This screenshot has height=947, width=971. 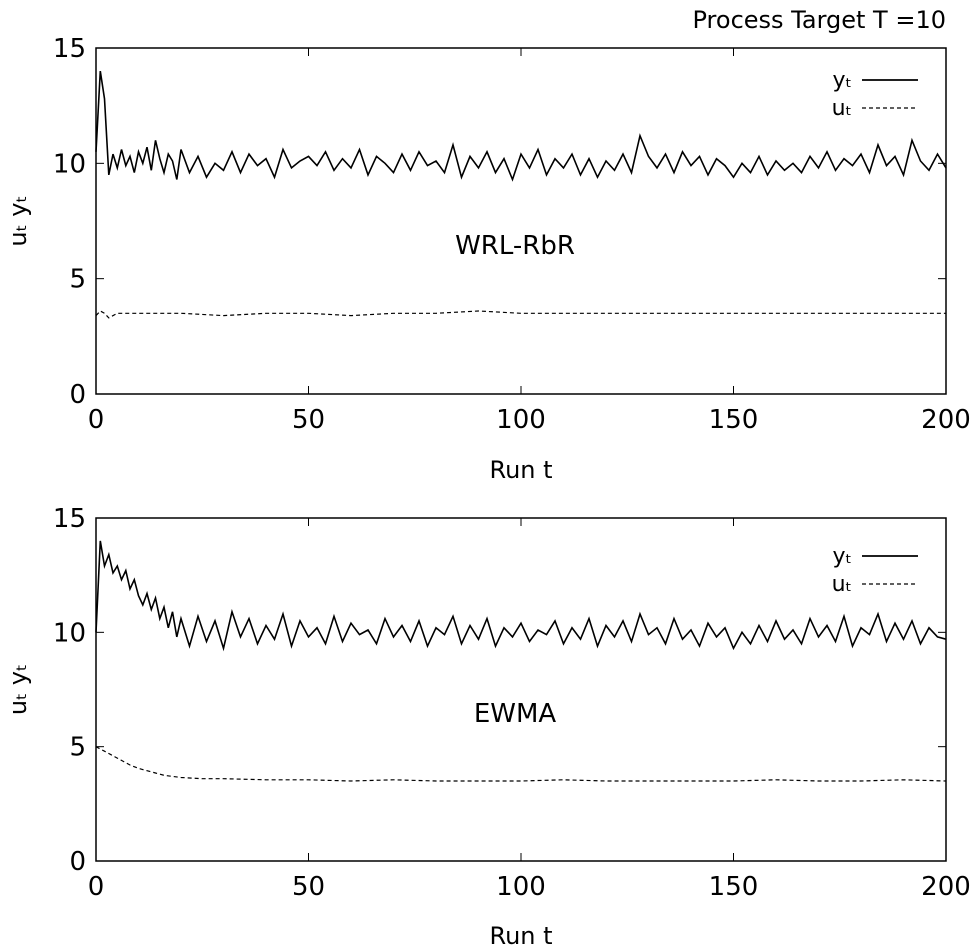 What do you see at coordinates (515, 246) in the screenshot?
I see `method-annotation: WRL-RbR` at bounding box center [515, 246].